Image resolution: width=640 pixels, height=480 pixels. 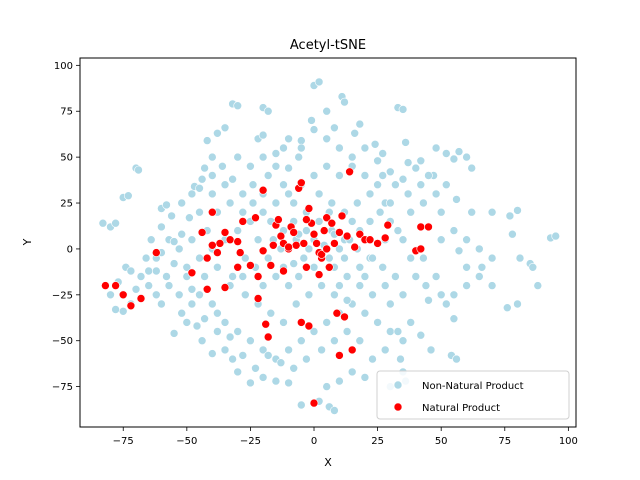 What do you see at coordinates (62, 295) in the screenshot?
I see `y-tick-label: −25` at bounding box center [62, 295].